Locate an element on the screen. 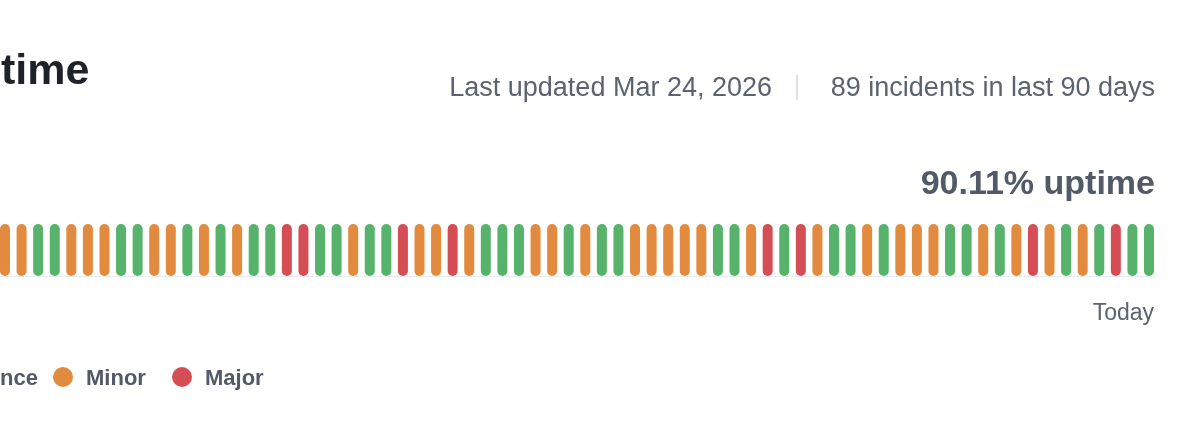  text: nce is located at coordinates (19, 377).